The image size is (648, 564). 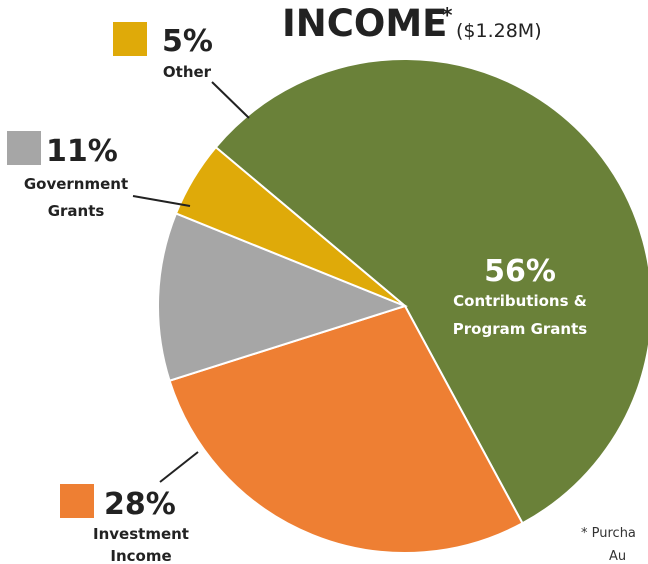 What do you see at coordinates (520, 301) in the screenshot?
I see `contributions-label-line1: Contributions &` at bounding box center [520, 301].